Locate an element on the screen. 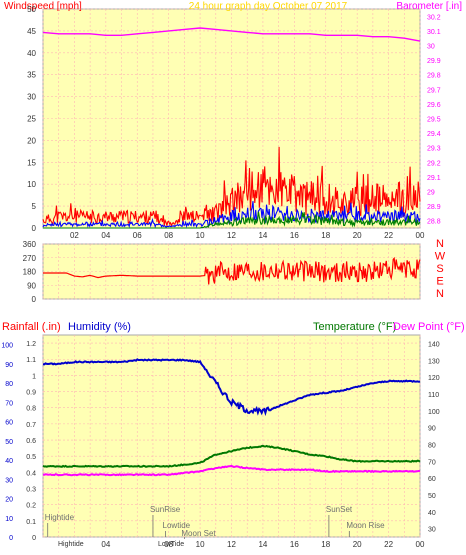 This screenshot has height=555, width=466. event-label: Moon Rise is located at coordinates (365, 525).